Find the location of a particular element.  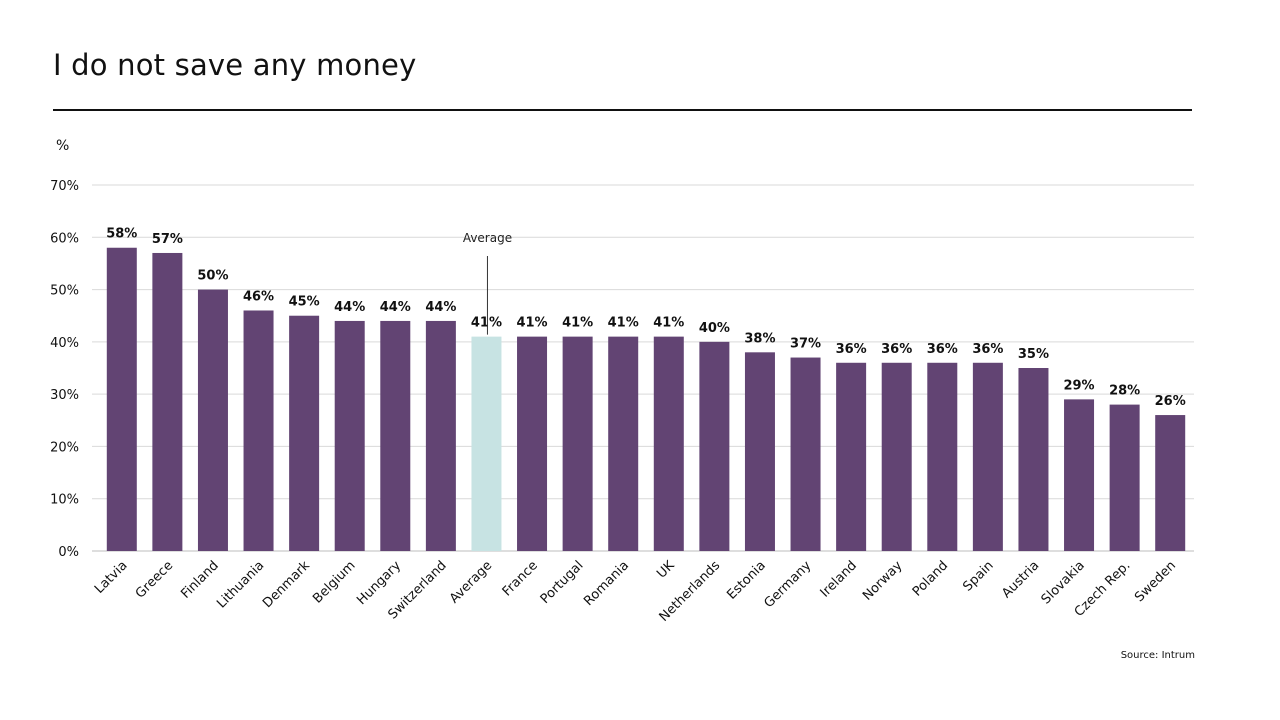

data-label: 35% is located at coordinates (1033, 354).